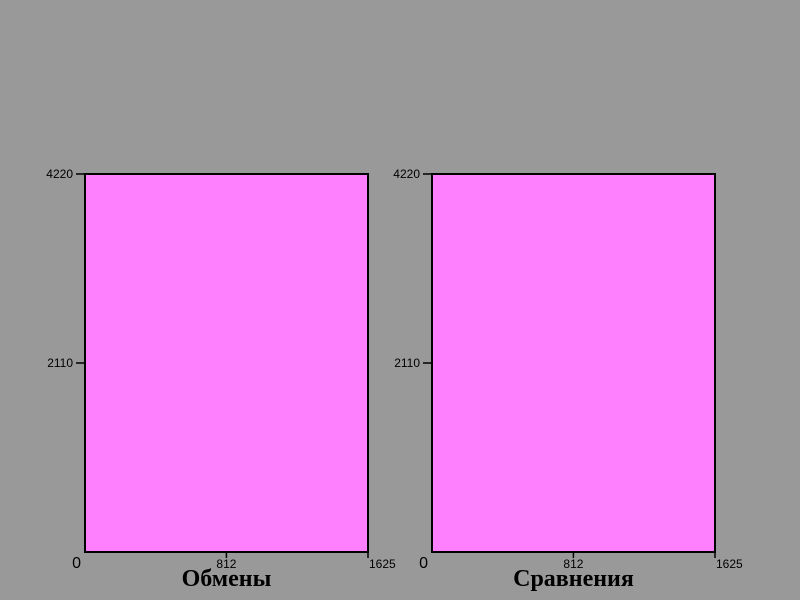 This screenshot has width=800, height=600. I want to click on chart-2-title: Сравнения, so click(573, 579).